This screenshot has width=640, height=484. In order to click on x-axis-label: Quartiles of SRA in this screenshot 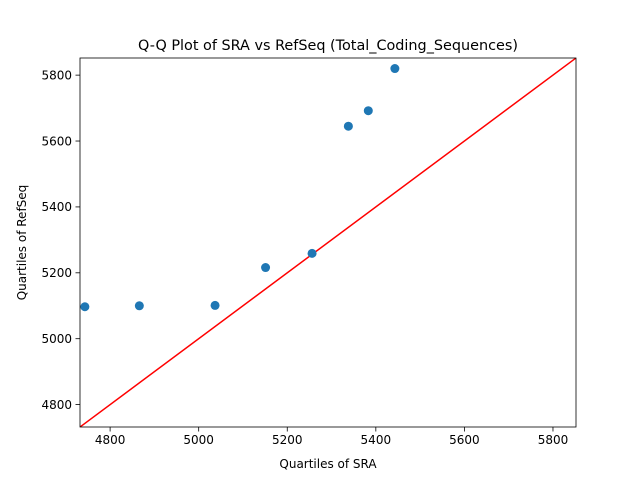, I will do `click(328, 464)`.